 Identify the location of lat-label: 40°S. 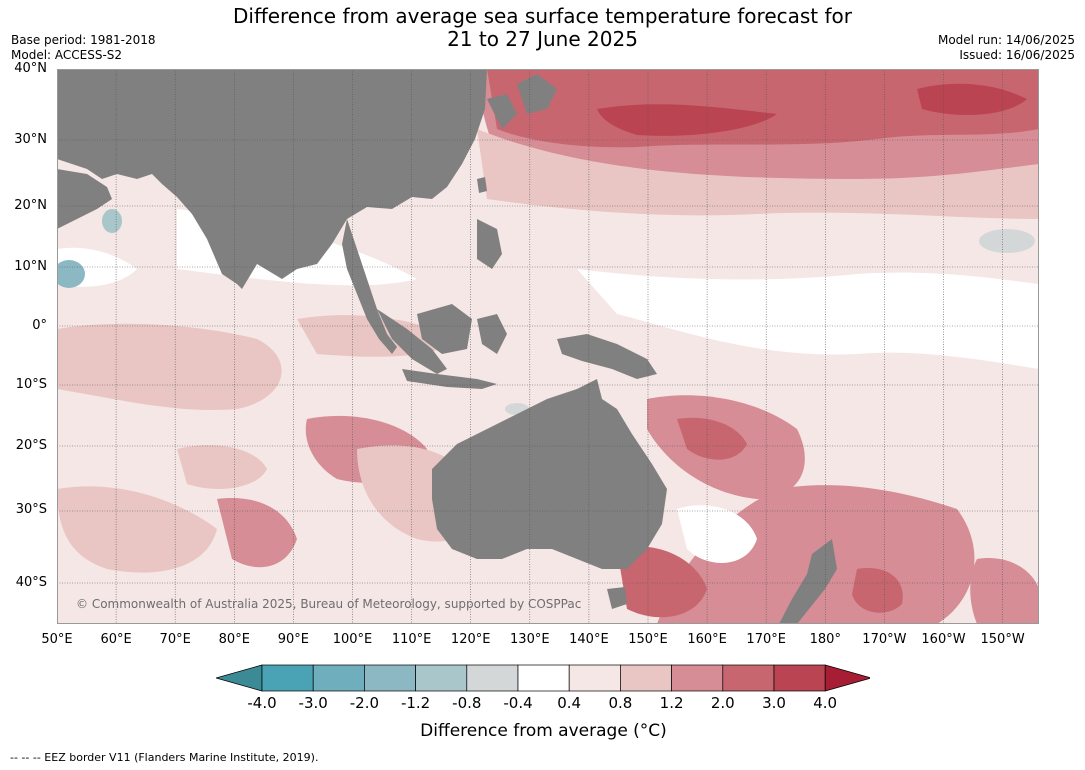
(31, 582).